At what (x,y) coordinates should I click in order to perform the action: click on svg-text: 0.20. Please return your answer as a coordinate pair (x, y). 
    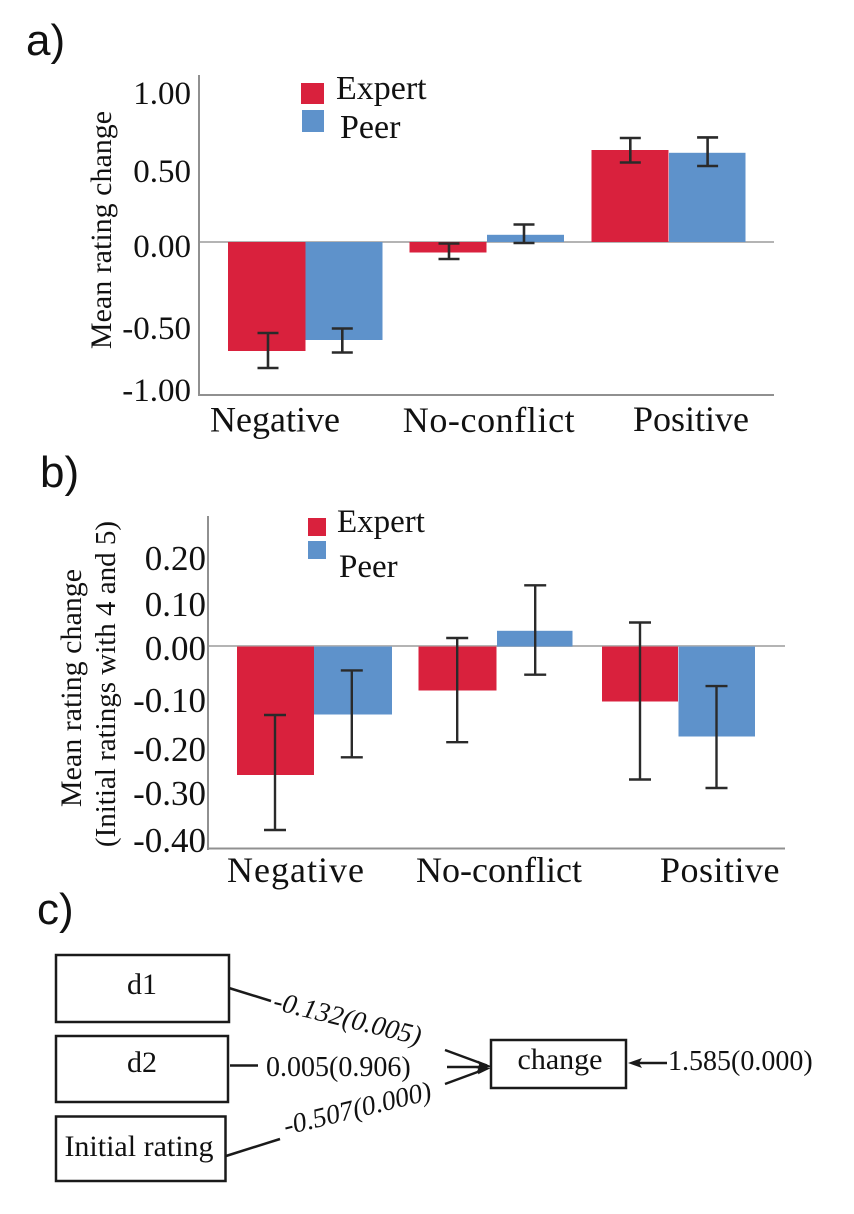
    Looking at the image, I should click on (175, 558).